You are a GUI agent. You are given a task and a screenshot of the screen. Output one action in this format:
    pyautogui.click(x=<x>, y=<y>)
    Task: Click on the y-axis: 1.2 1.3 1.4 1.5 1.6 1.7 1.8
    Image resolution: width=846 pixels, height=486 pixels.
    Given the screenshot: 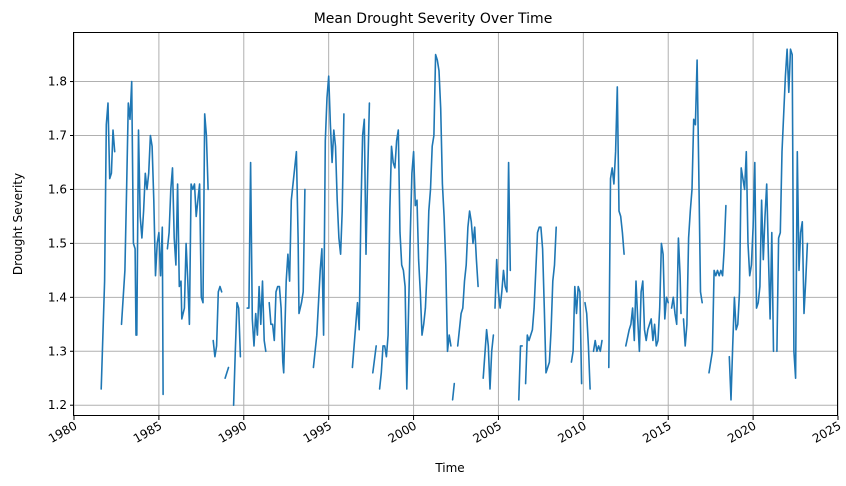 What is the action you would take?
    pyautogui.click(x=61, y=243)
    